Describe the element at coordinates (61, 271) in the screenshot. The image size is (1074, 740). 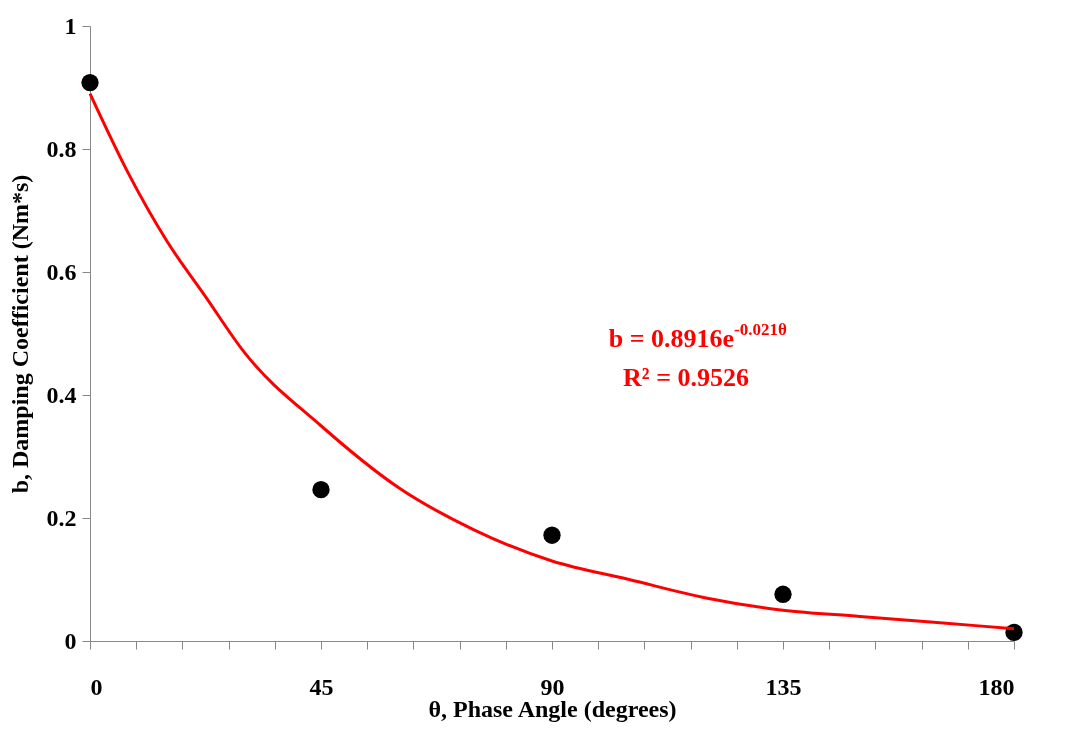
I see `y-tick-label: 0.6` at that location.